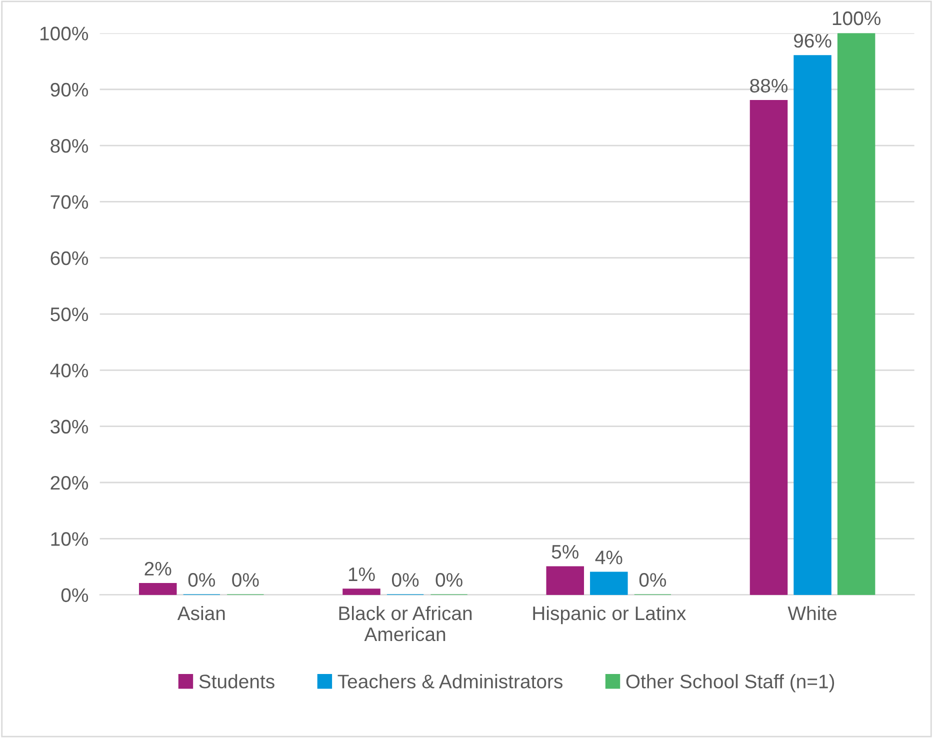 This screenshot has width=933, height=738. I want to click on data-label: 5%, so click(565, 552).